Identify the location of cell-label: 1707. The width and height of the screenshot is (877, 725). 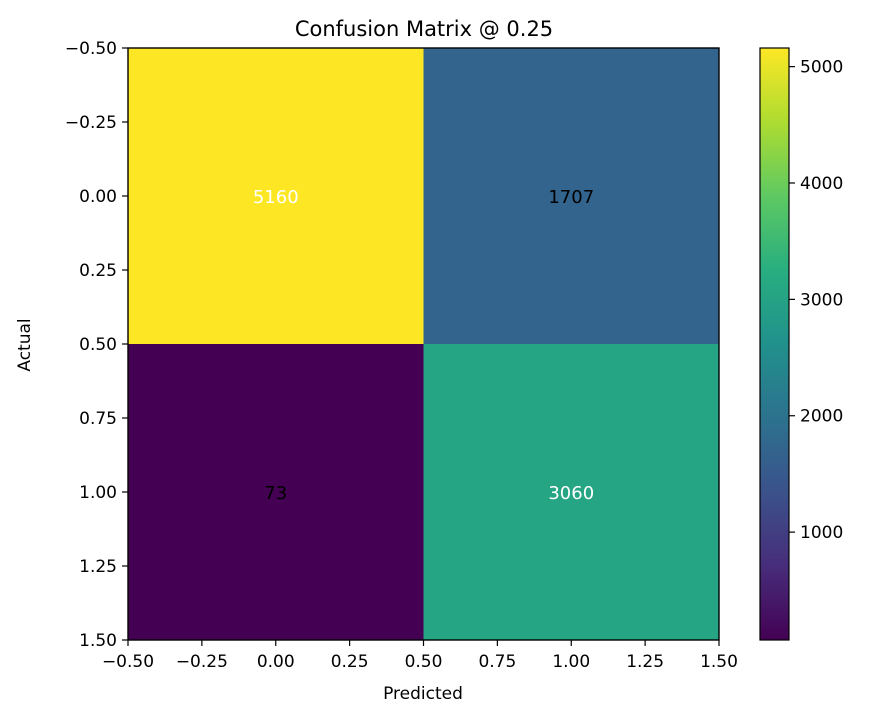
(571, 197).